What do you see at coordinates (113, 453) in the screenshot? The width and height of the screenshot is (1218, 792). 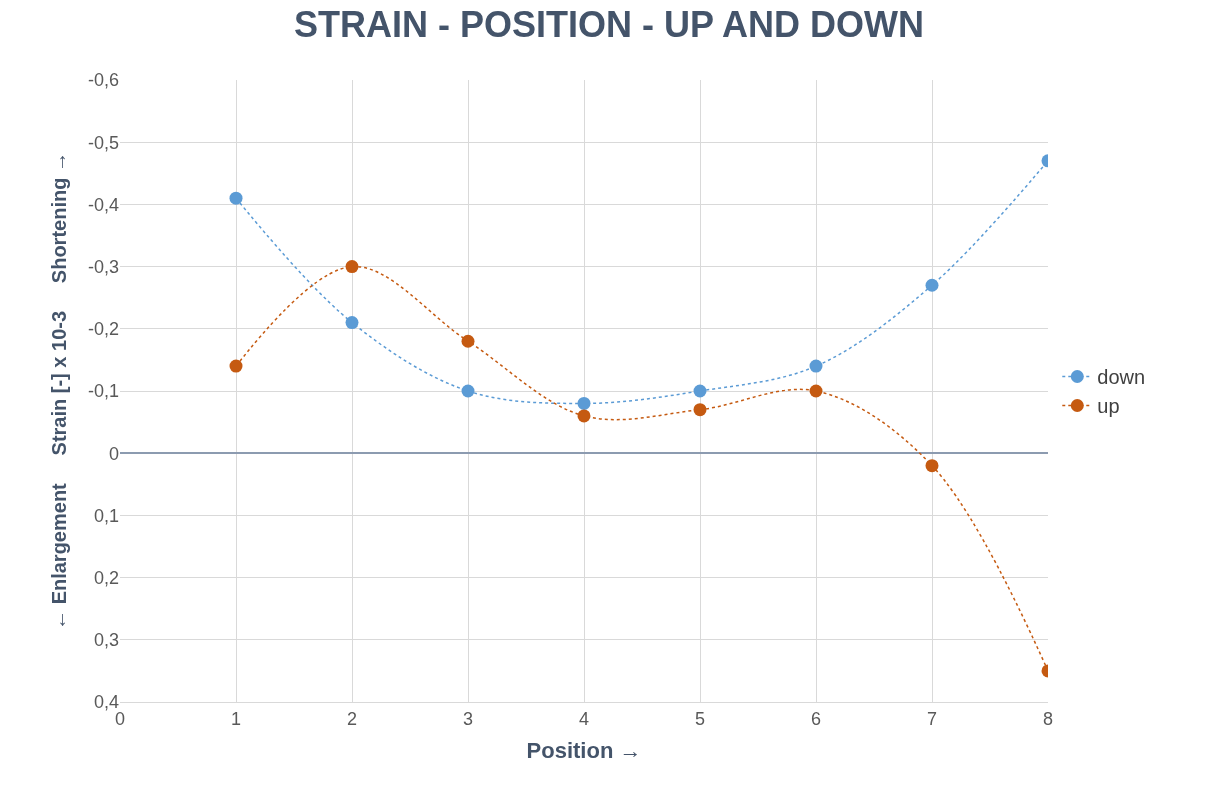 I see `y-tick-label: 0` at bounding box center [113, 453].